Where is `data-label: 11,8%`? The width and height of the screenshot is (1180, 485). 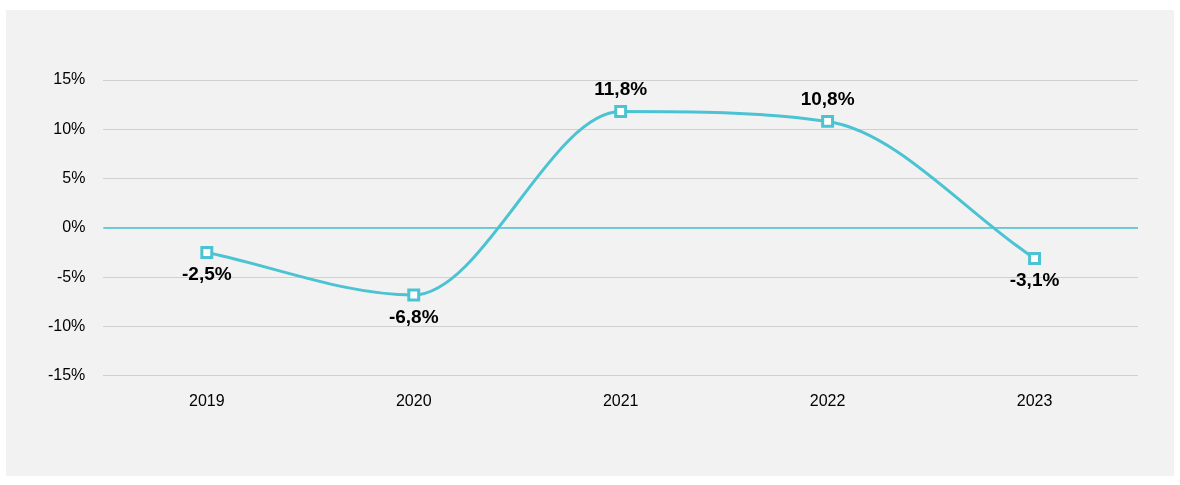
data-label: 11,8% is located at coordinates (621, 89).